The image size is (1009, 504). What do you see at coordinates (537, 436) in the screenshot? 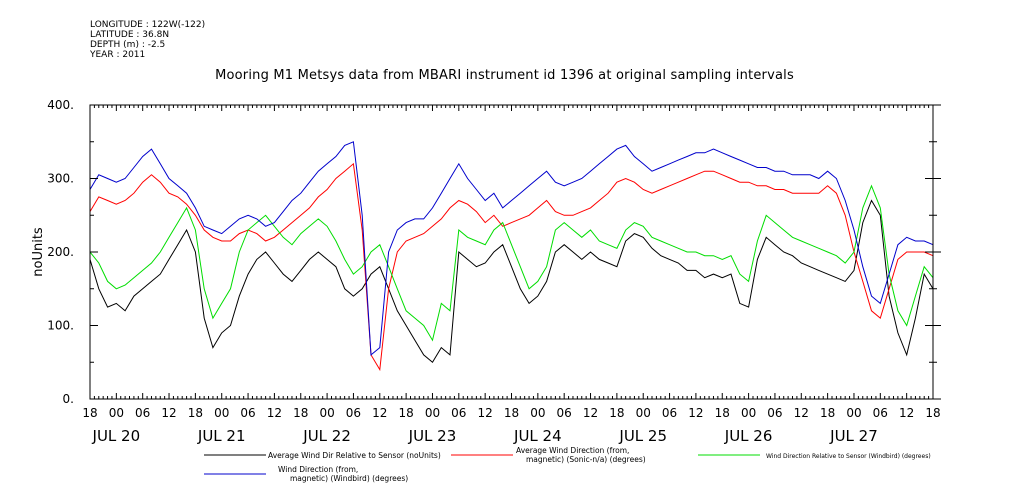
I see `x-date-label: JUL 24` at bounding box center [537, 436].